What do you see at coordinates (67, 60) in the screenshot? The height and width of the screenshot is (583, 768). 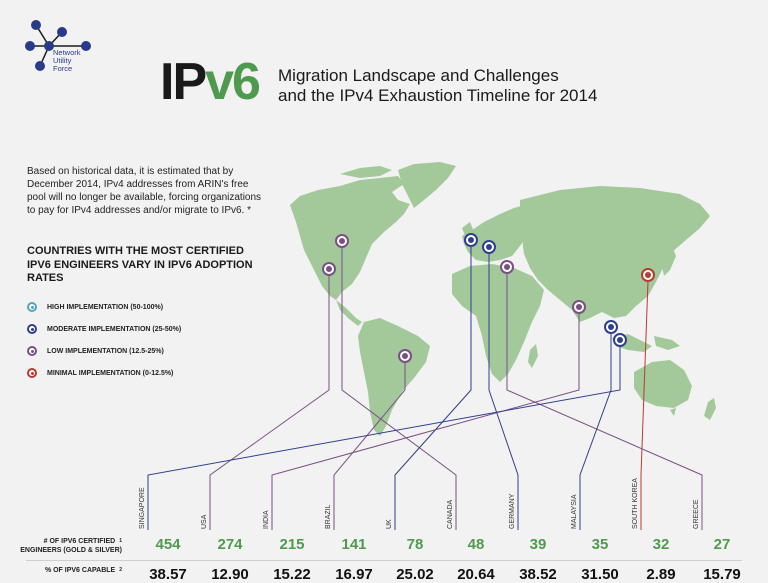 I see `logo-text: Network Utility Force` at bounding box center [67, 60].